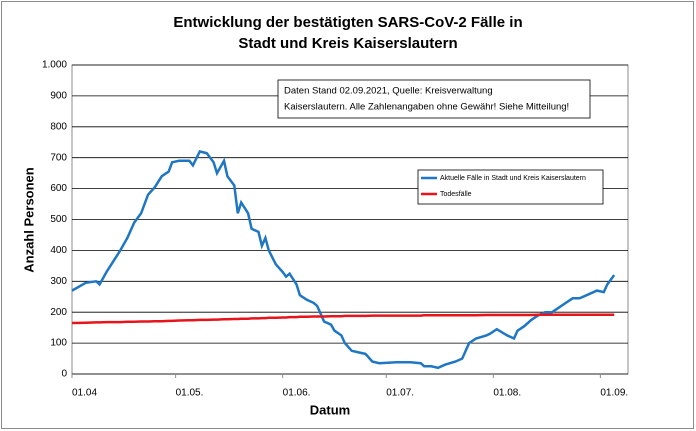 The image size is (696, 431). I want to click on x-tick-label: 01.07., so click(400, 393).